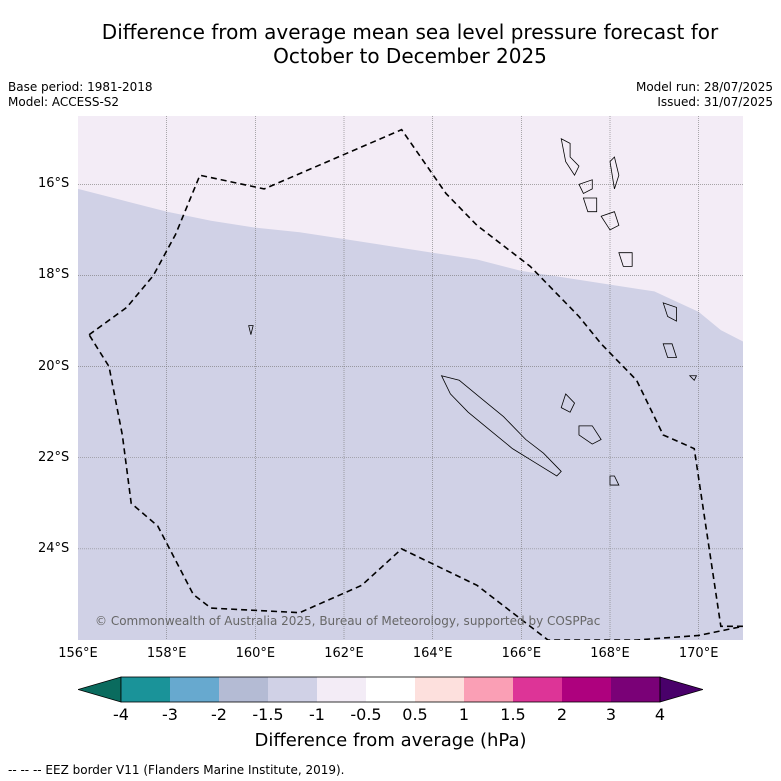 The image size is (781, 781). What do you see at coordinates (464, 714) in the screenshot?
I see `colorbar-tick-label: 1` at bounding box center [464, 714].